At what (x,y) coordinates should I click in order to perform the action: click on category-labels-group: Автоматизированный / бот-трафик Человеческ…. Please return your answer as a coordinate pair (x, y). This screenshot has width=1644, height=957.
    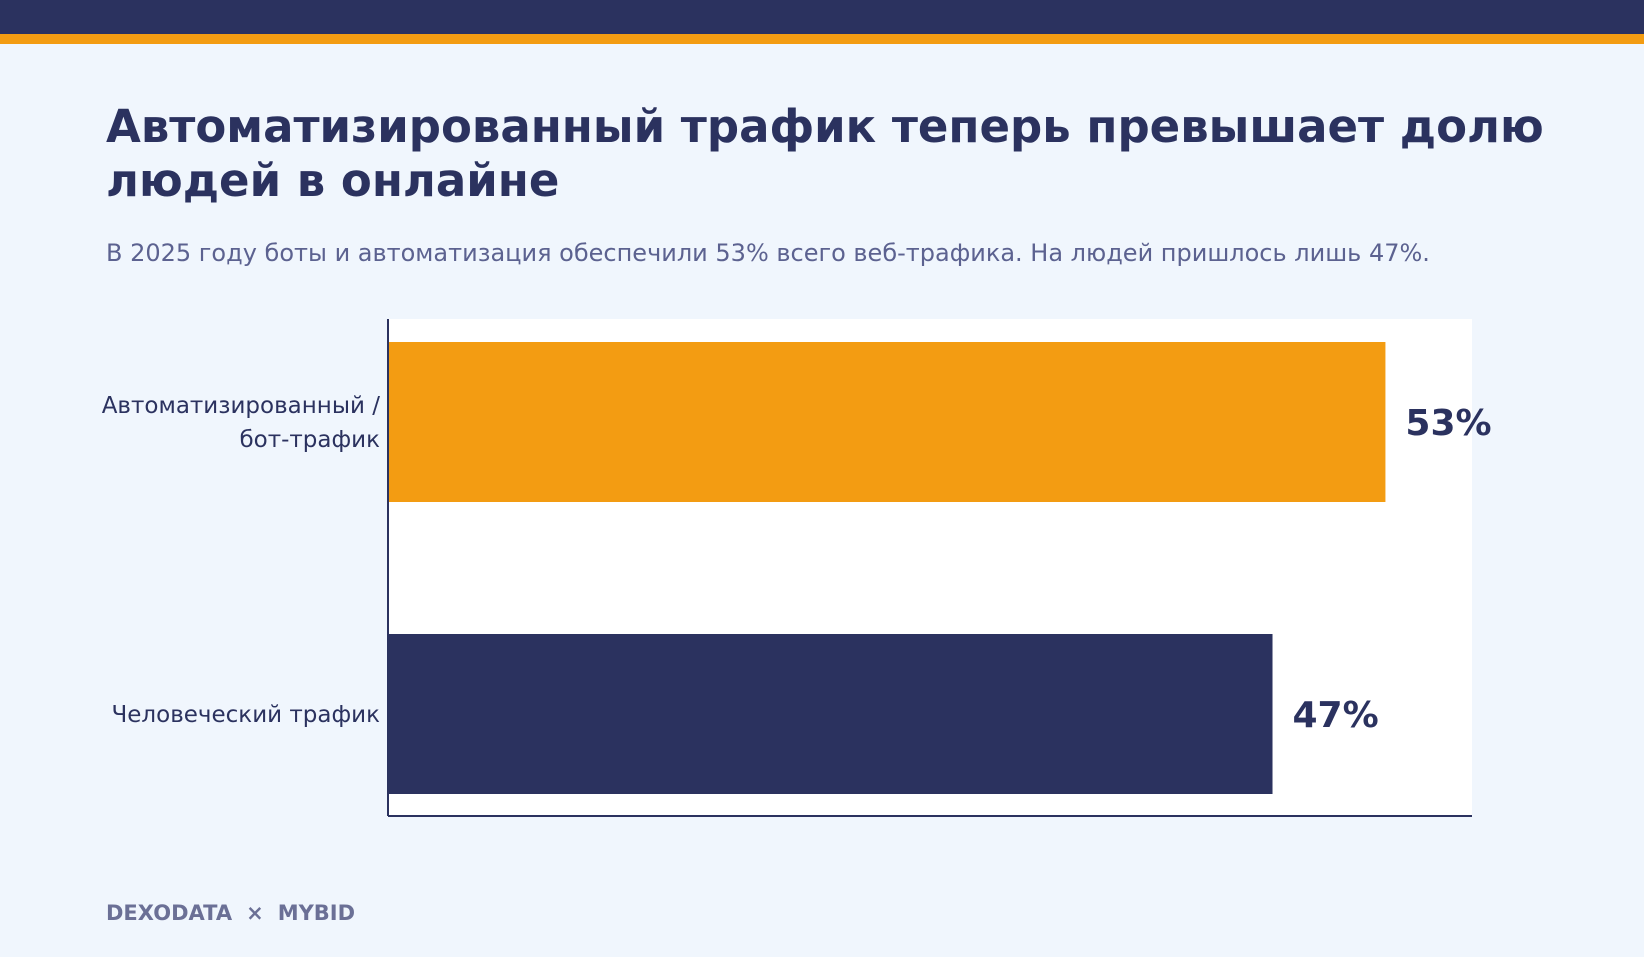
    Looking at the image, I should click on (241, 560).